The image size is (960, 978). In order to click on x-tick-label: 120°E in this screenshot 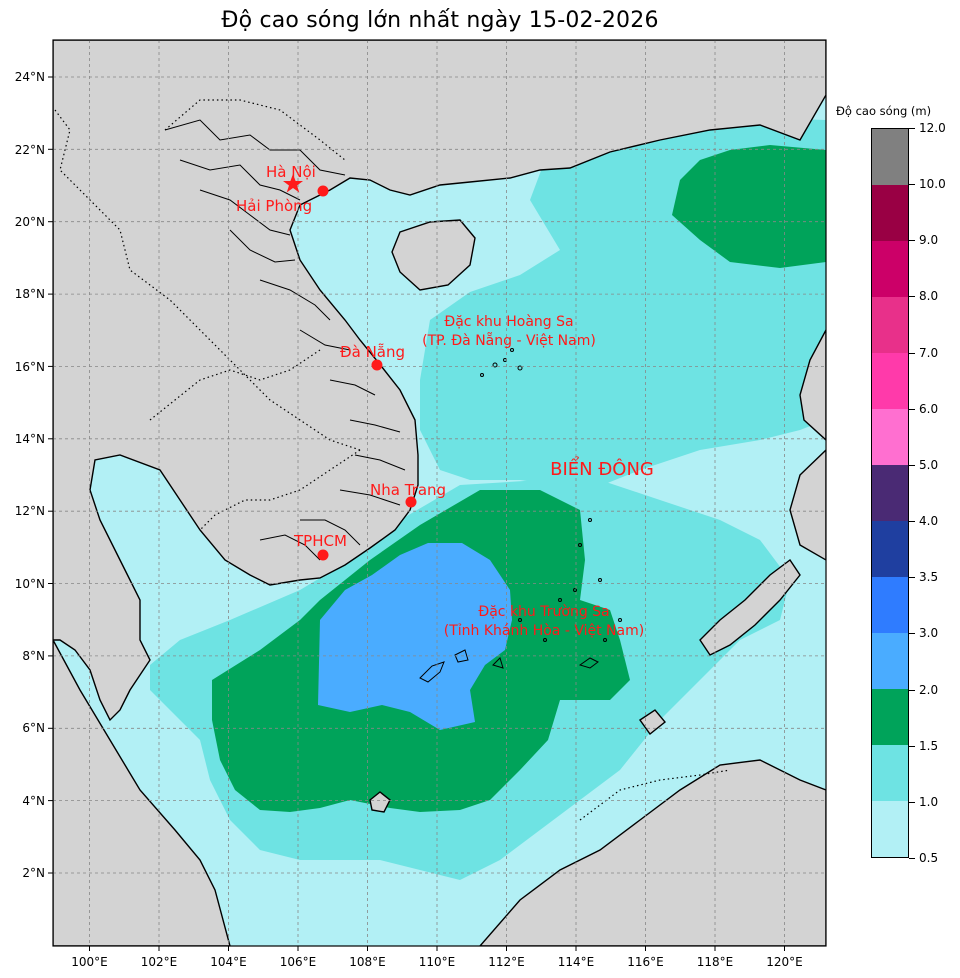, I will do `click(784, 962)`.